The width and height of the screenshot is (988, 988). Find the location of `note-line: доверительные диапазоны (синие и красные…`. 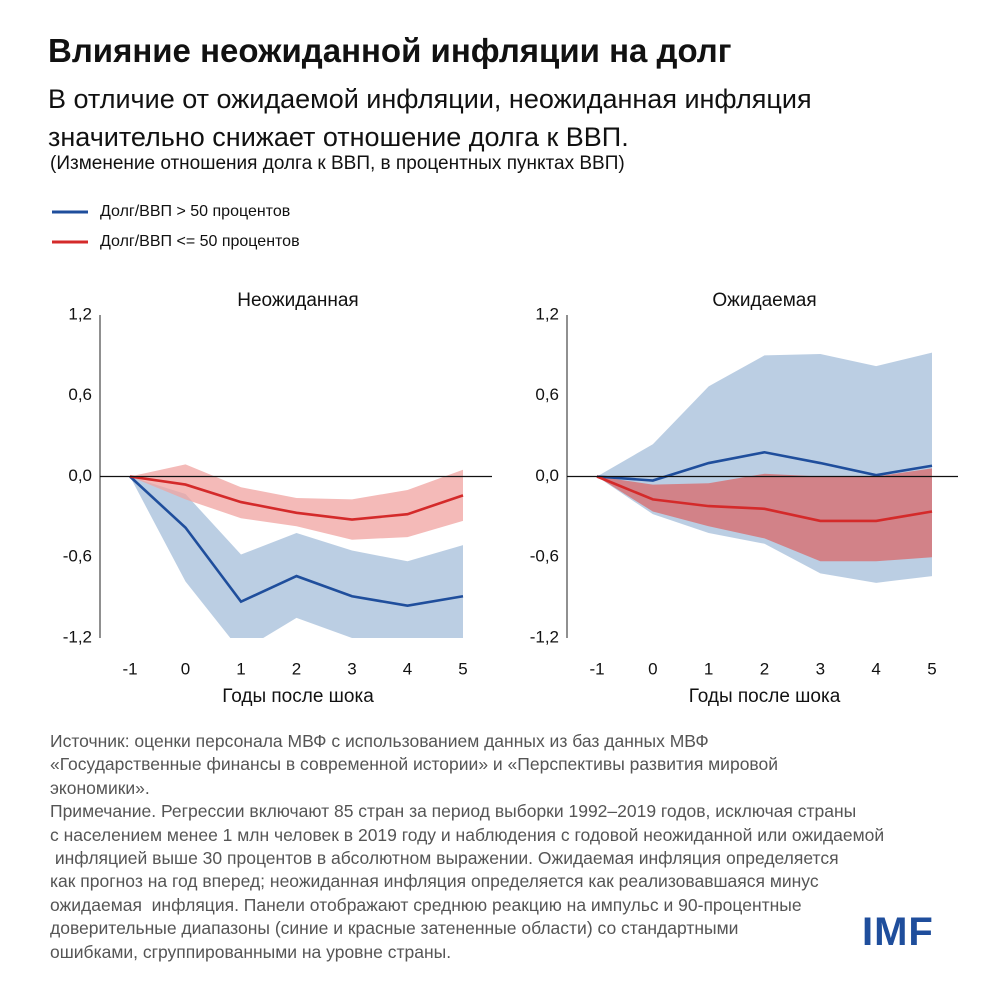

note-line: доверительные диапазоны (синие и красные… is located at coordinates (394, 928).